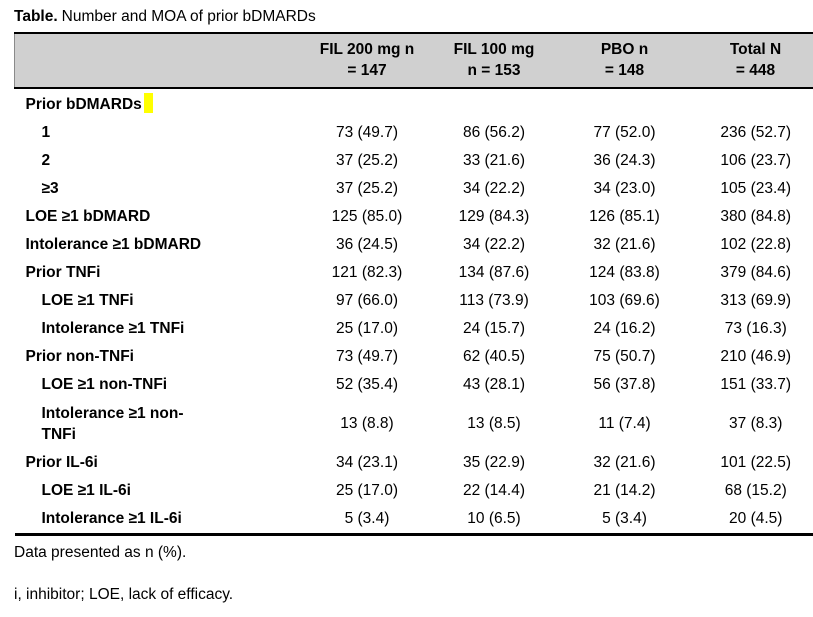  What do you see at coordinates (494, 518) in the screenshot?
I see `cell-value: 10 (6.5)` at bounding box center [494, 518].